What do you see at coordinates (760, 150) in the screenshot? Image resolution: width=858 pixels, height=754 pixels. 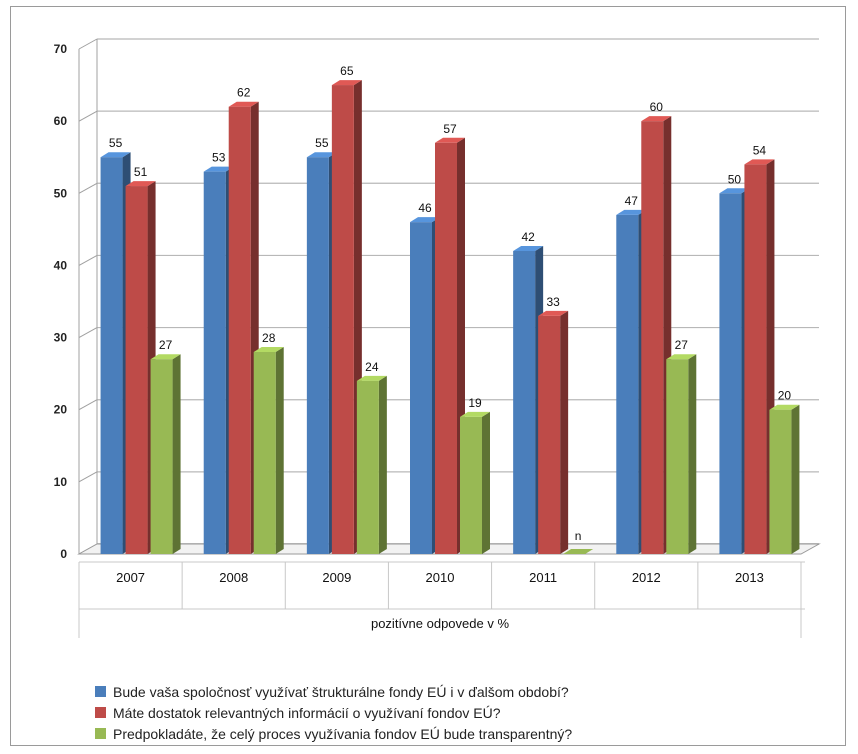 I see `data-label: 54` at bounding box center [760, 150].